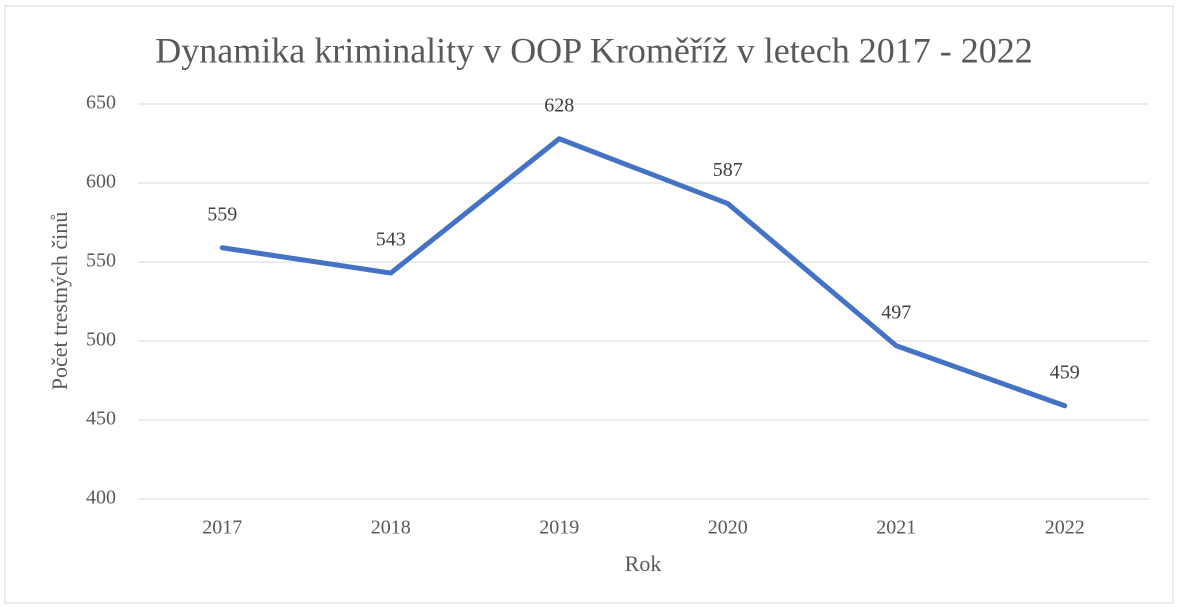 The width and height of the screenshot is (1179, 607). Describe the element at coordinates (559, 528) in the screenshot. I see `x-tick-label: 2019` at that location.